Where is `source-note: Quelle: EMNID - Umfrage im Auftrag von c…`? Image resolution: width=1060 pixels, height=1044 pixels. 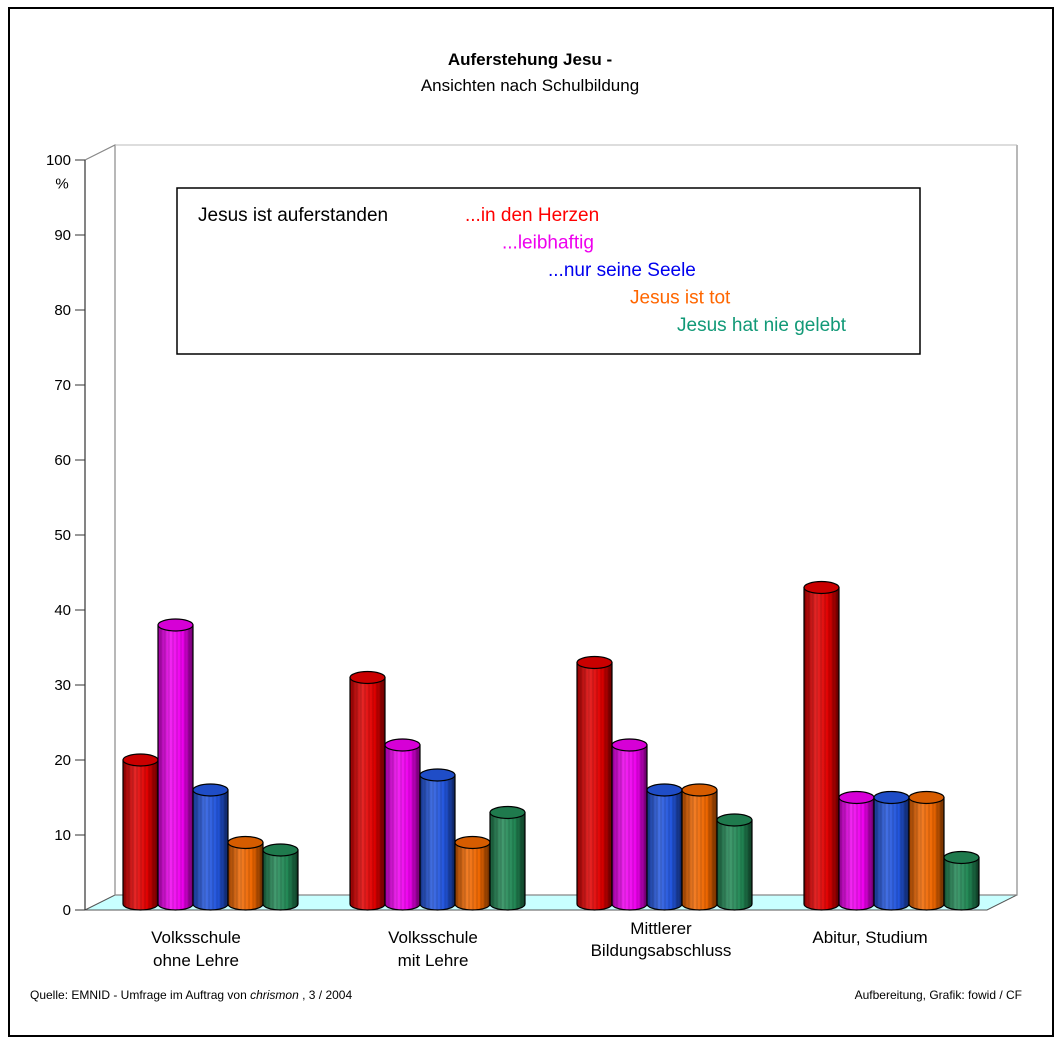 source-note: Quelle: EMNID - Umfrage im Auftrag von c… is located at coordinates (191, 995).